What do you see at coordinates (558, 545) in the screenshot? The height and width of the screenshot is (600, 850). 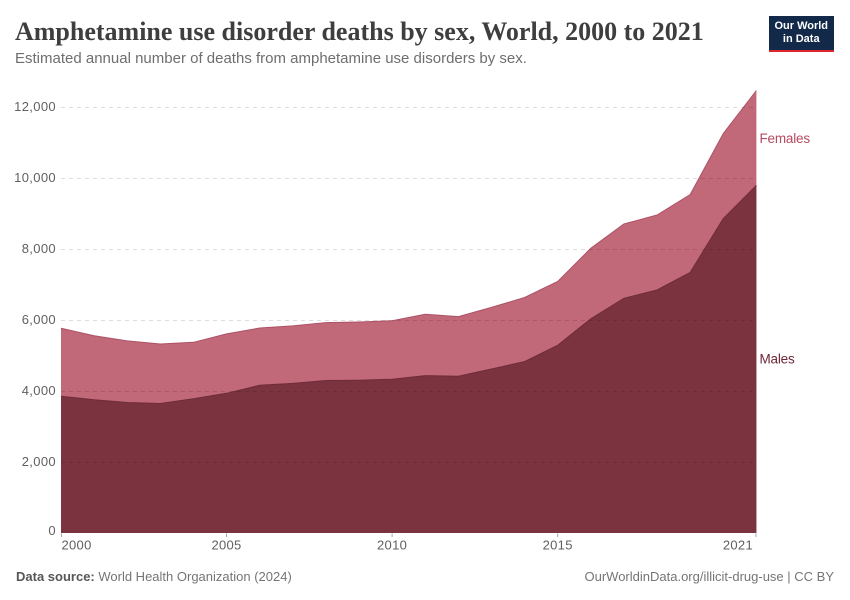 I see `svg-text: 2015` at bounding box center [558, 545].